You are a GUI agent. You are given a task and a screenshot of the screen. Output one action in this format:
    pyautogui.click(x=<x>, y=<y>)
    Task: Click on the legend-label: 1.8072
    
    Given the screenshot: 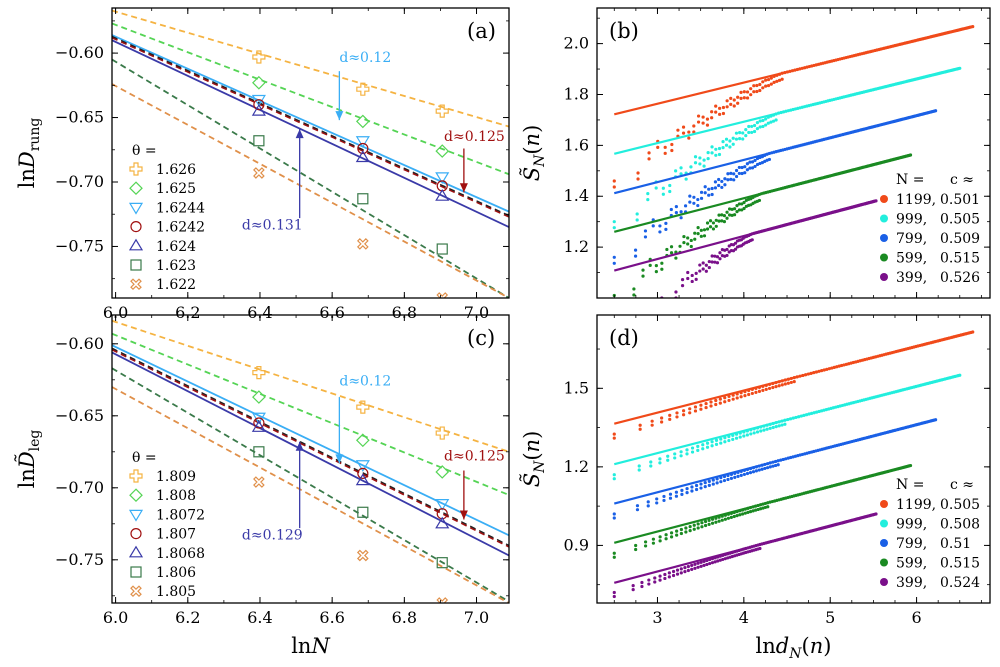 What is the action you would take?
    pyautogui.click(x=180, y=515)
    